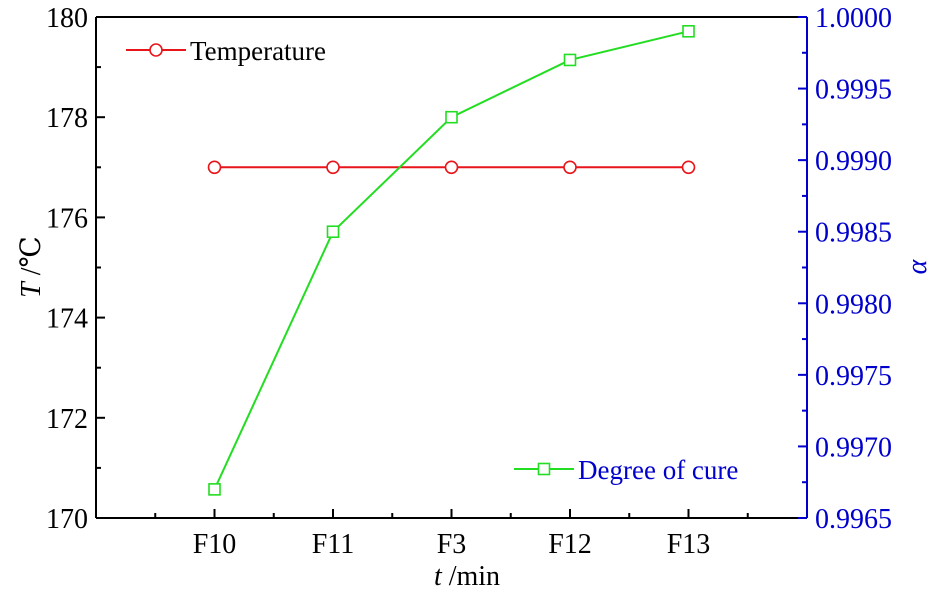 The image size is (937, 603). What do you see at coordinates (570, 544) in the screenshot?
I see `x-tick-label: F12` at bounding box center [570, 544].